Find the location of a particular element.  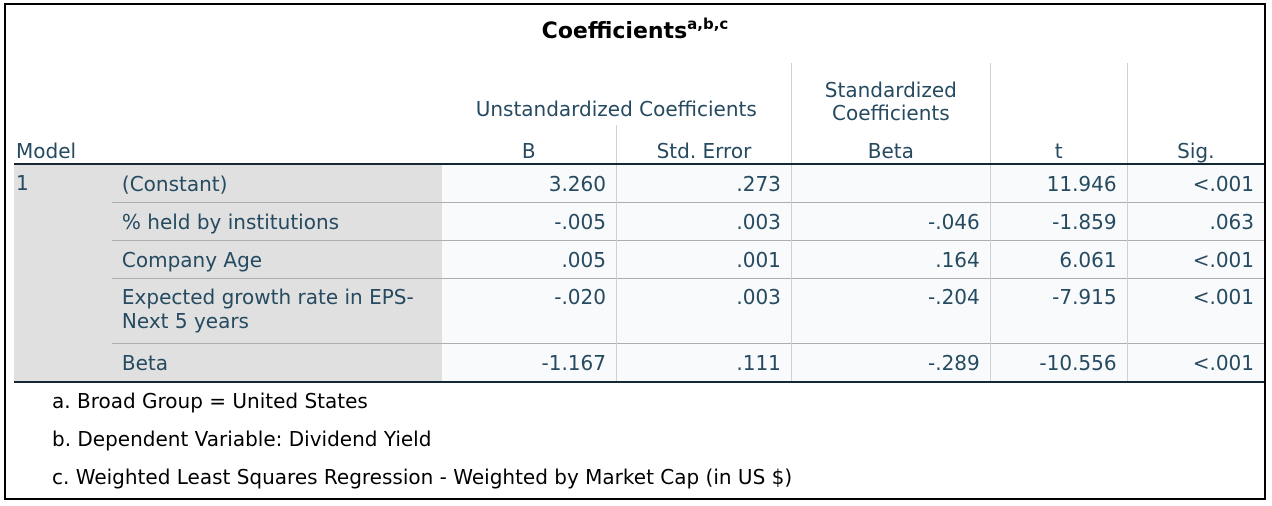

header-model: Model is located at coordinates (63, 145).